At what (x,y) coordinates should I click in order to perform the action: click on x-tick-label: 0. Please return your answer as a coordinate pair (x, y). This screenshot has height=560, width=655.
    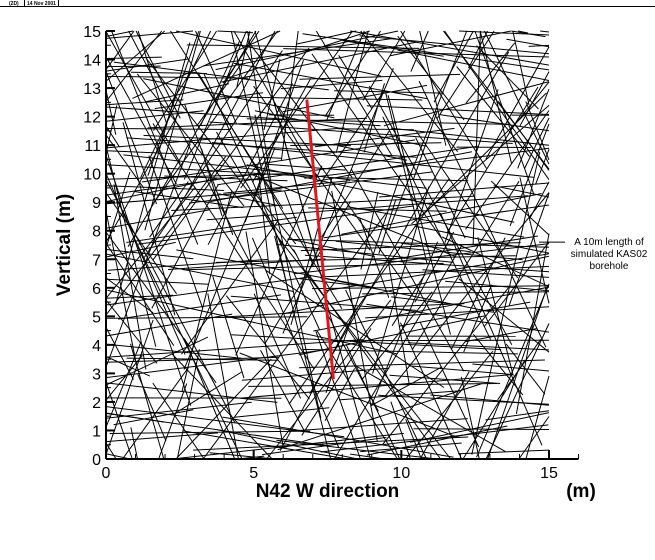
    Looking at the image, I should click on (106, 473).